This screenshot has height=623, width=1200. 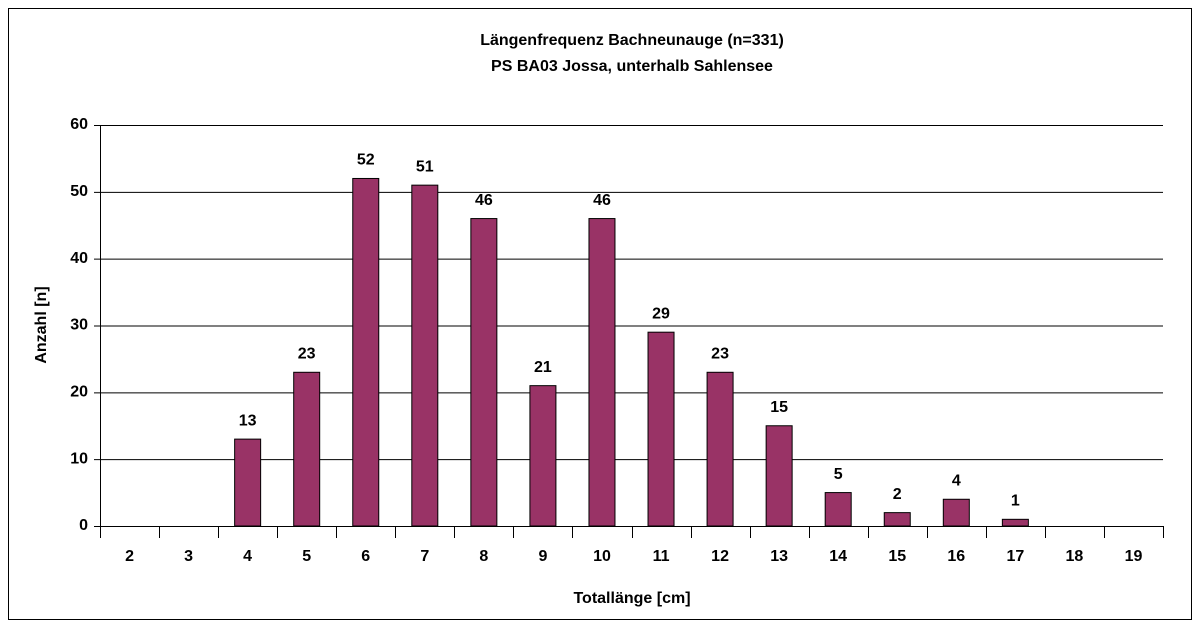 I want to click on x-tick-label: 10, so click(x=602, y=556).